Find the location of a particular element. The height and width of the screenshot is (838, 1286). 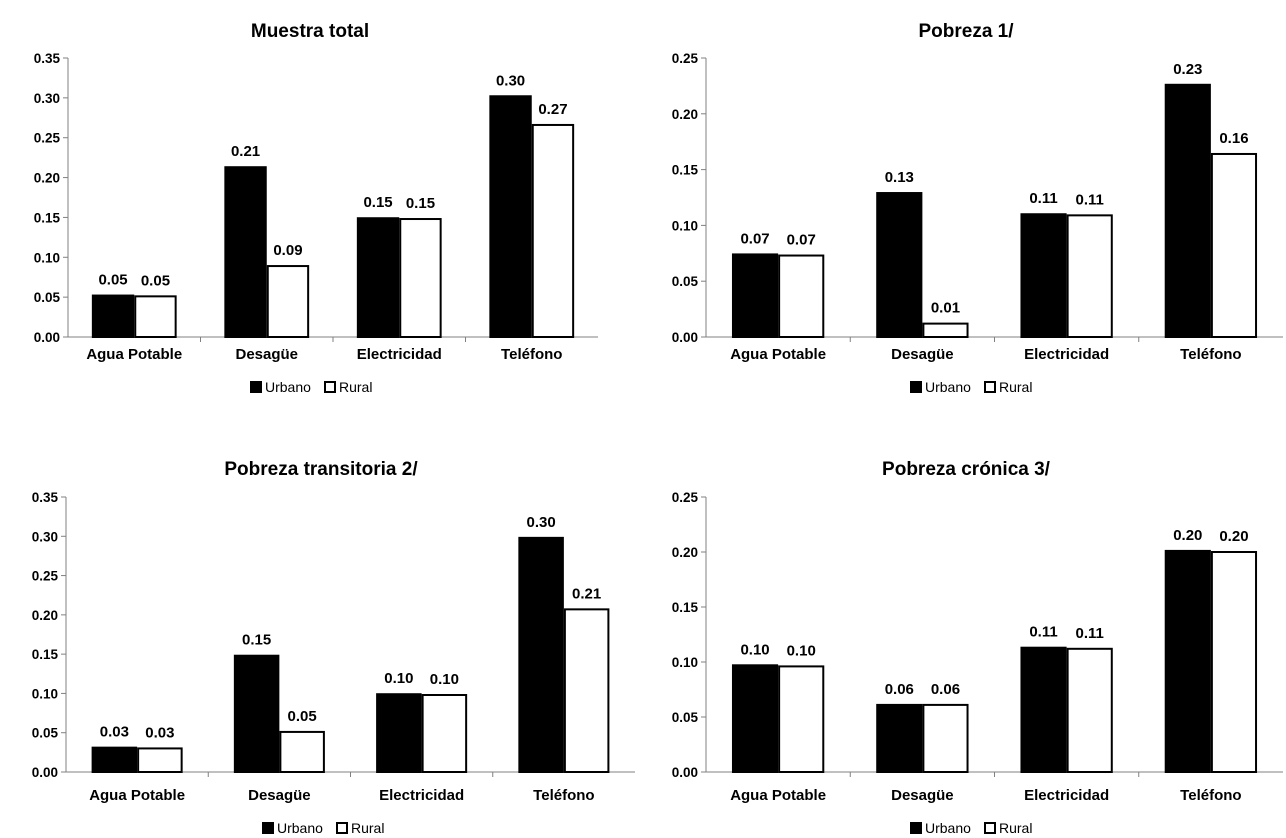

data-label-urbano-telefono: 0.20 is located at coordinates (1187, 535).